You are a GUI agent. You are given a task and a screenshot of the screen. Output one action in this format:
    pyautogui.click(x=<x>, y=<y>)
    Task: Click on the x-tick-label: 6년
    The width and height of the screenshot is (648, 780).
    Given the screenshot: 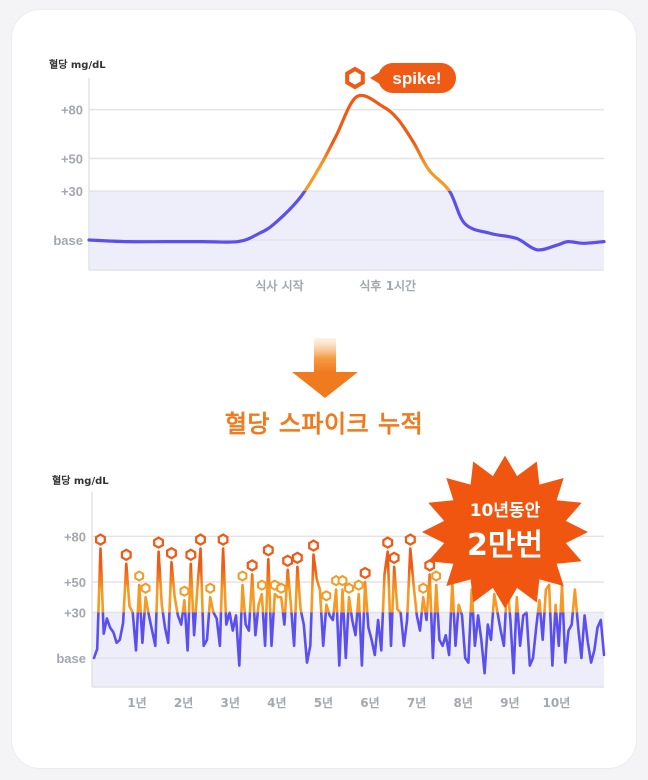 What is the action you would take?
    pyautogui.click(x=369, y=703)
    